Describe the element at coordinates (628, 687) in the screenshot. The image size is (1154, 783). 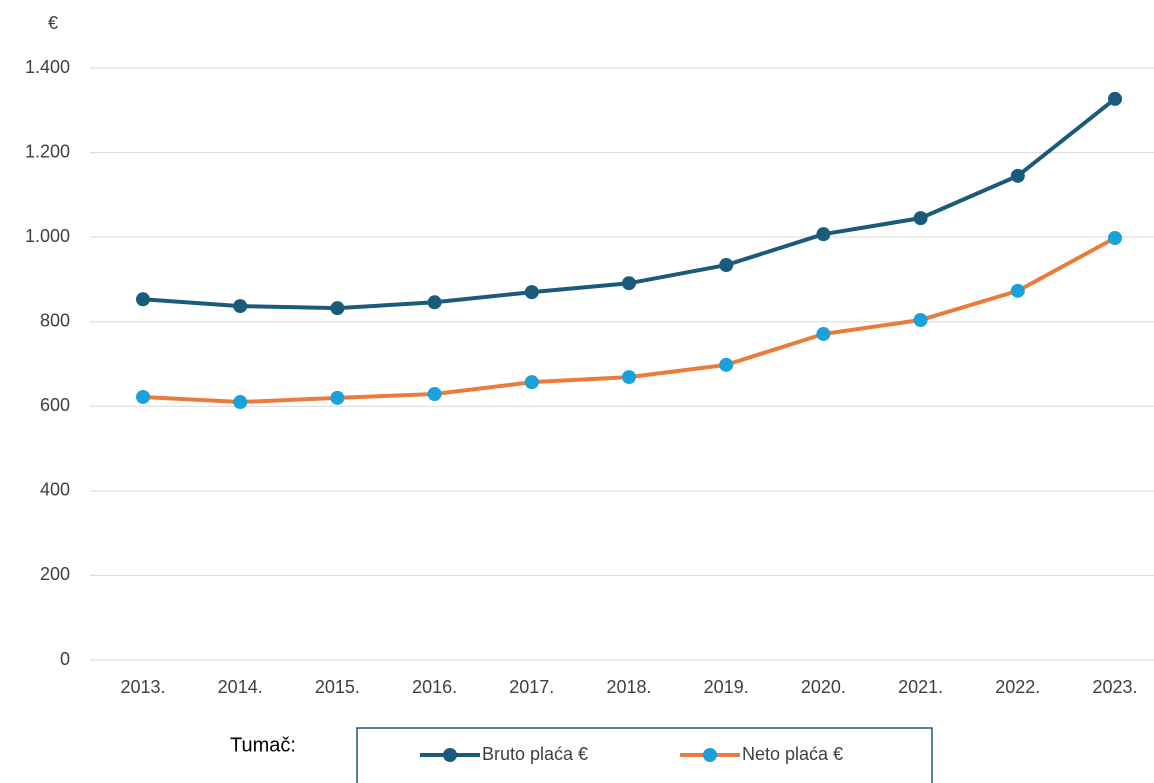
I see `x-tick-label: 2018.` at that location.